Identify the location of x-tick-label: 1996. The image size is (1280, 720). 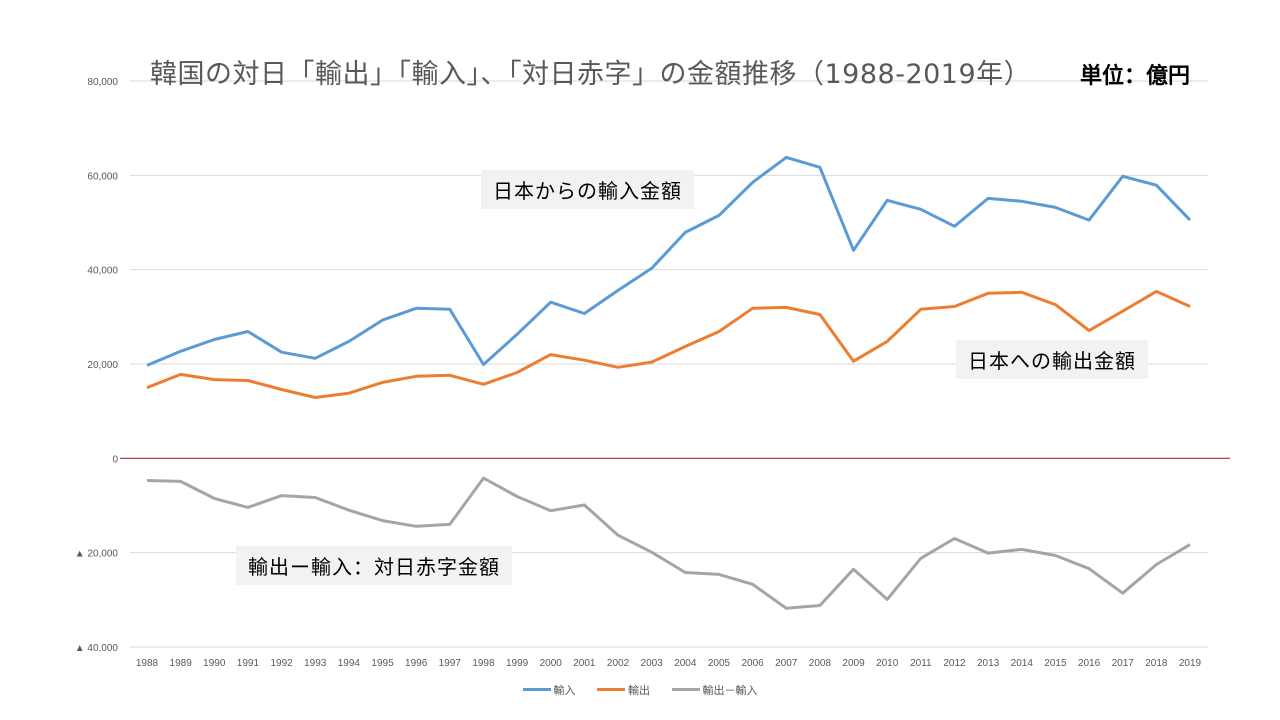
(416, 663).